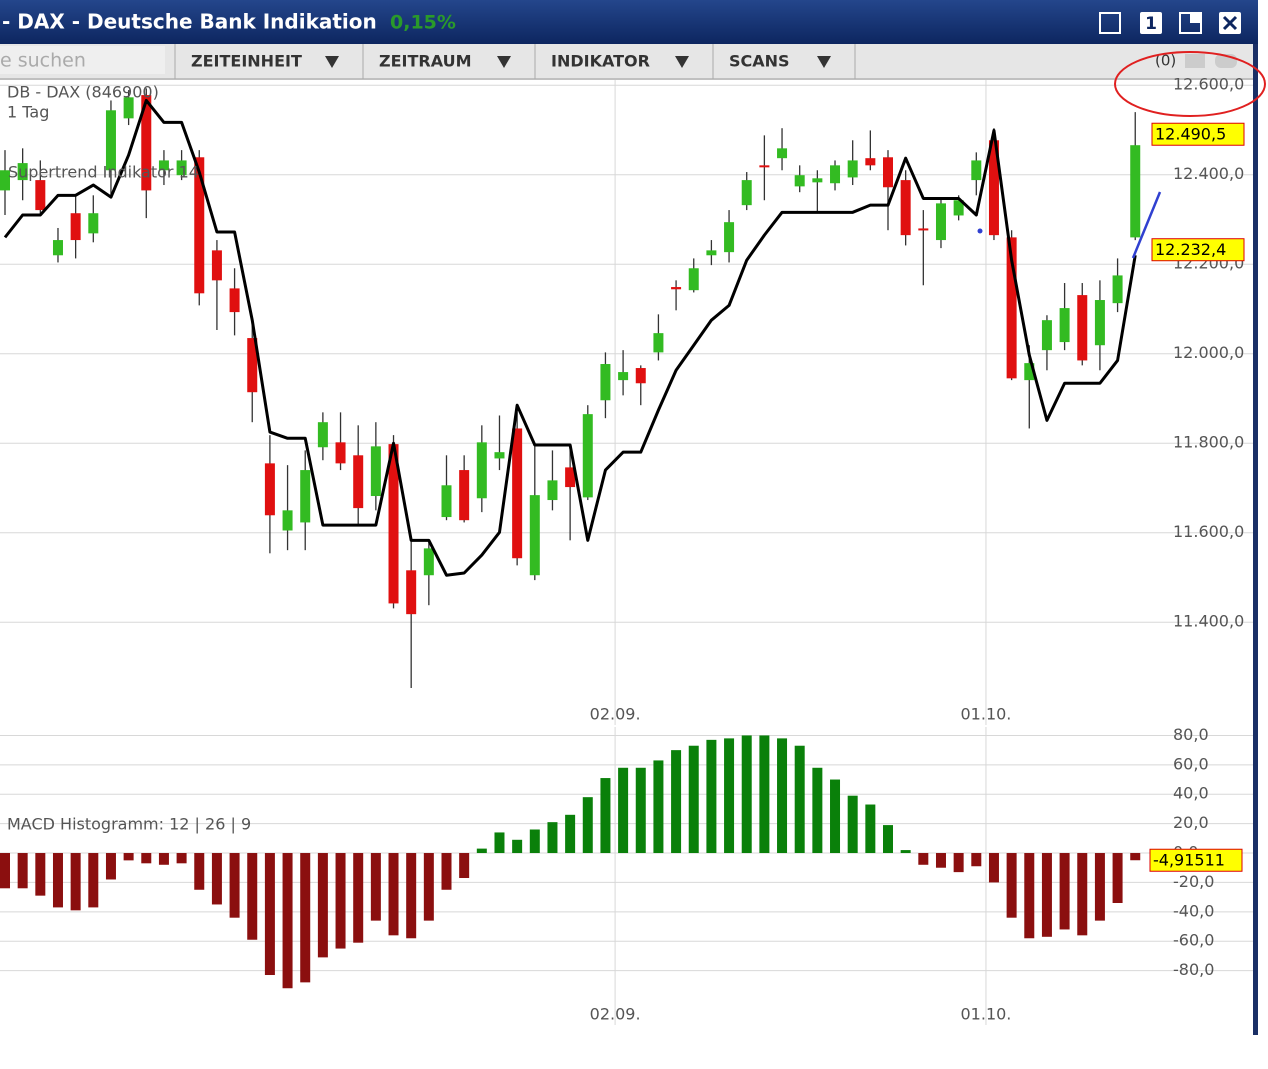  What do you see at coordinates (1165, 61) in the screenshot?
I see `counter: (0)` at bounding box center [1165, 61].